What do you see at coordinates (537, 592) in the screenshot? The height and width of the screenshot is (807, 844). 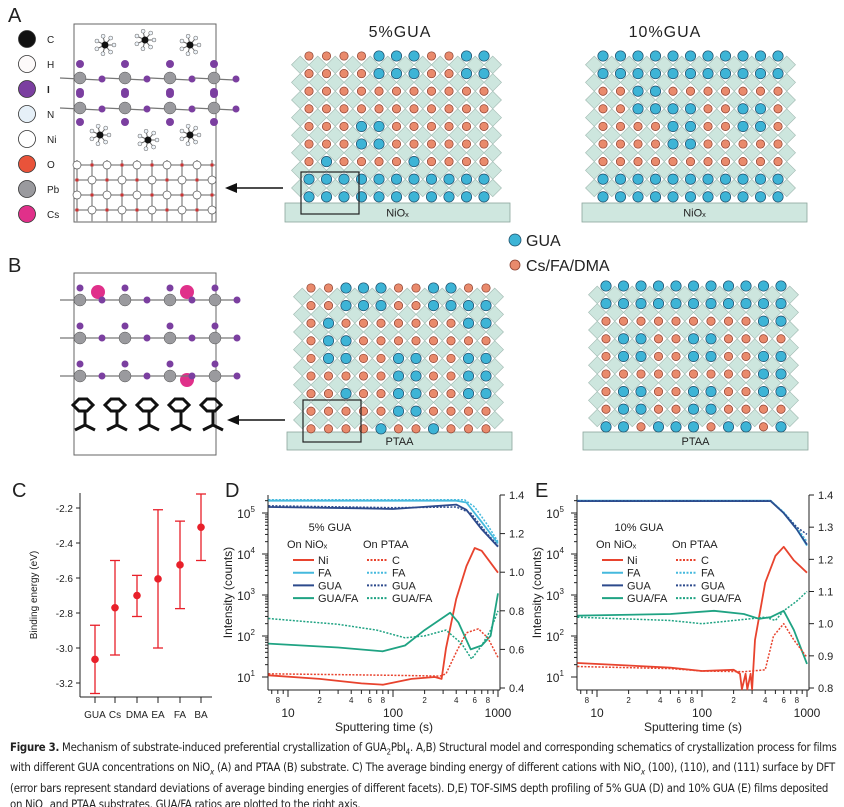 I see `y-axis-label: Intensity (counts)` at bounding box center [537, 592].